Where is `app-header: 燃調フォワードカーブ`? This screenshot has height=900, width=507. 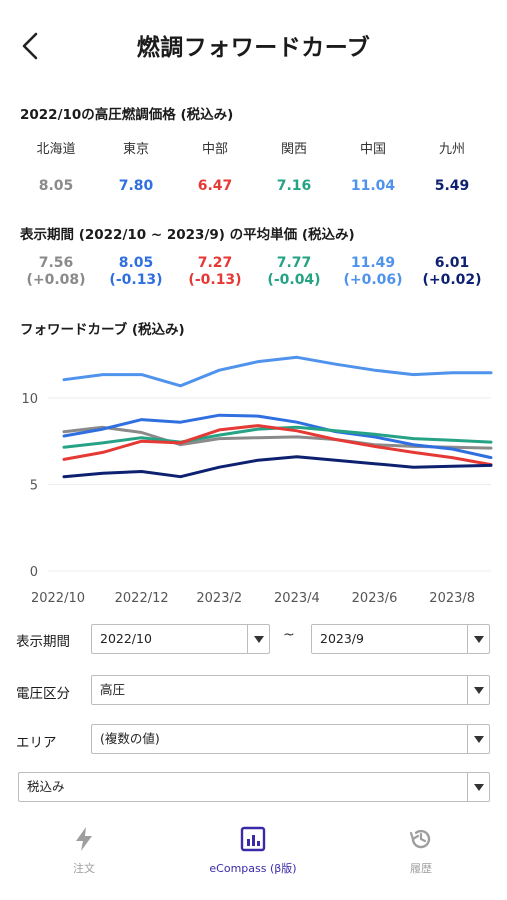
app-header: 燃調フォワードカーブ is located at coordinates (253, 44).